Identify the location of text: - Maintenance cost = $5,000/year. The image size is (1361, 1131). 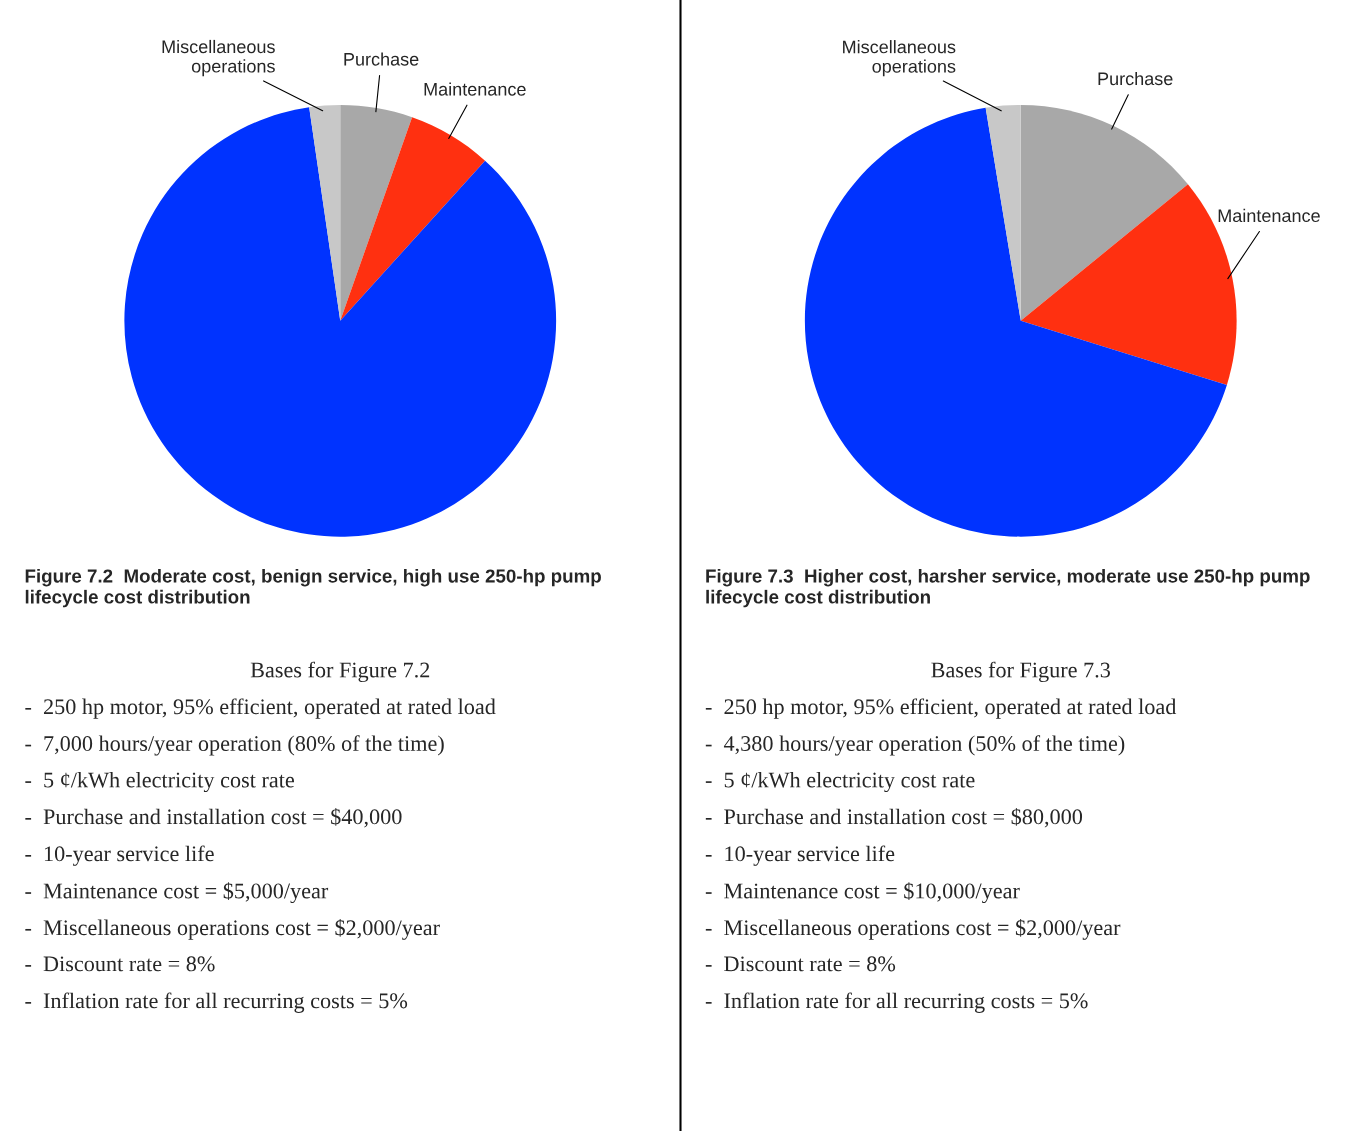
(177, 893).